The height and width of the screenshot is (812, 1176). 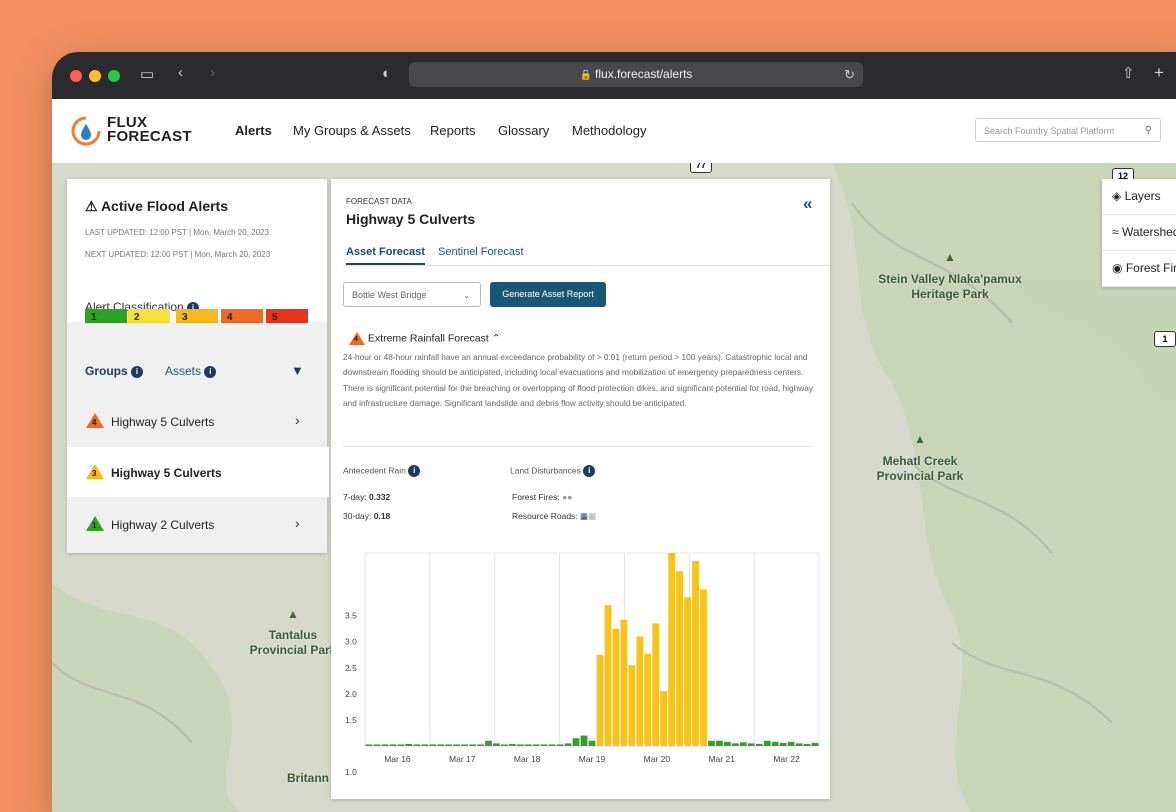 I want to click on tab-assets: Assets i, so click(x=191, y=371).